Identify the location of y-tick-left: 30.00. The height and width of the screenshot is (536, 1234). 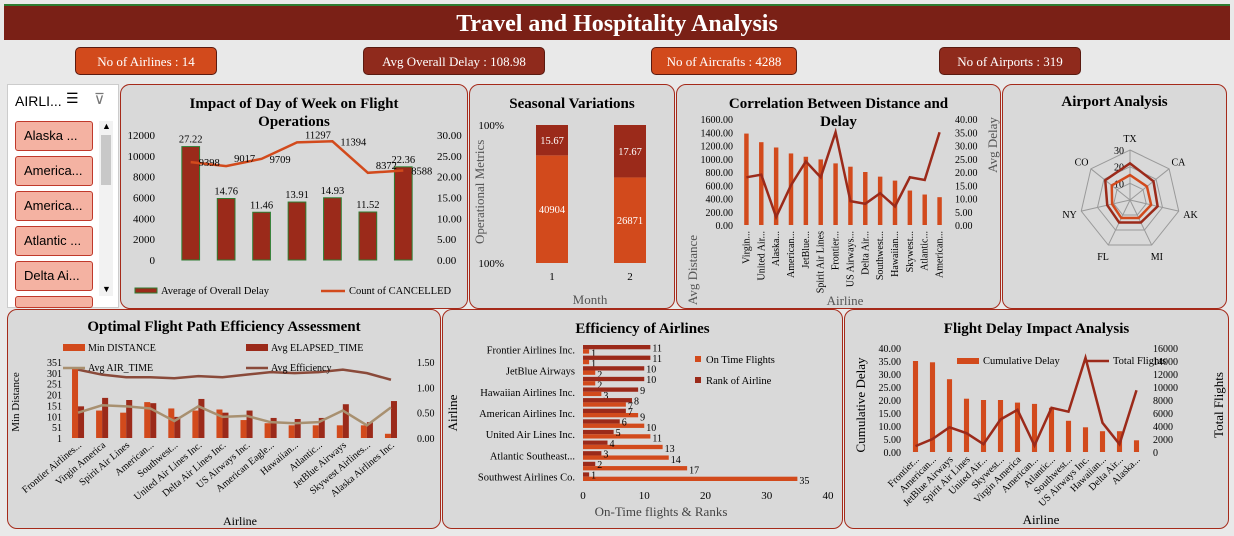
(890, 375).